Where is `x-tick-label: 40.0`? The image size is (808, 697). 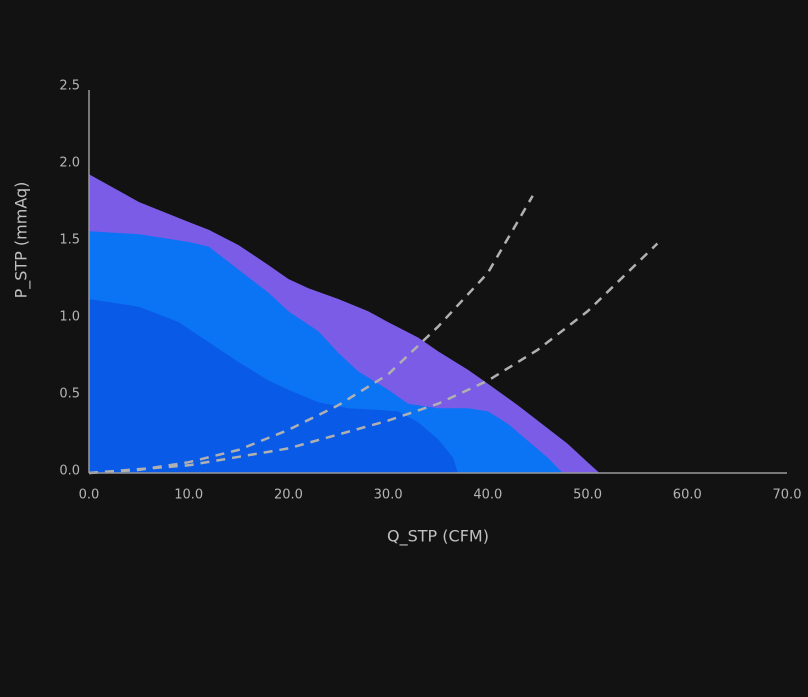 x-tick-label: 40.0 is located at coordinates (487, 495).